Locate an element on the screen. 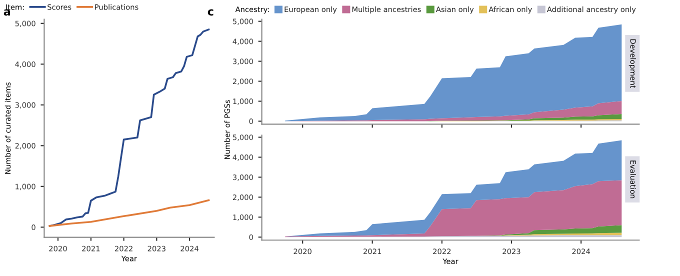  text: a is located at coordinates (7, 12).